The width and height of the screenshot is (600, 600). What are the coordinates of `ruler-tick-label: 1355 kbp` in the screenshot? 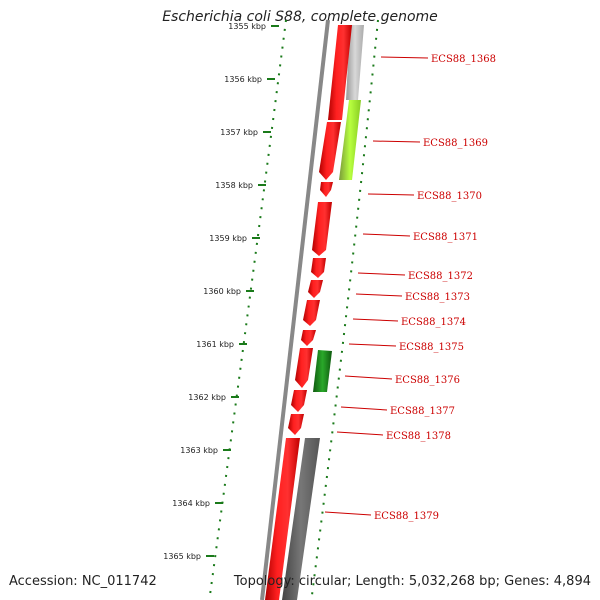 It's located at (247, 26).